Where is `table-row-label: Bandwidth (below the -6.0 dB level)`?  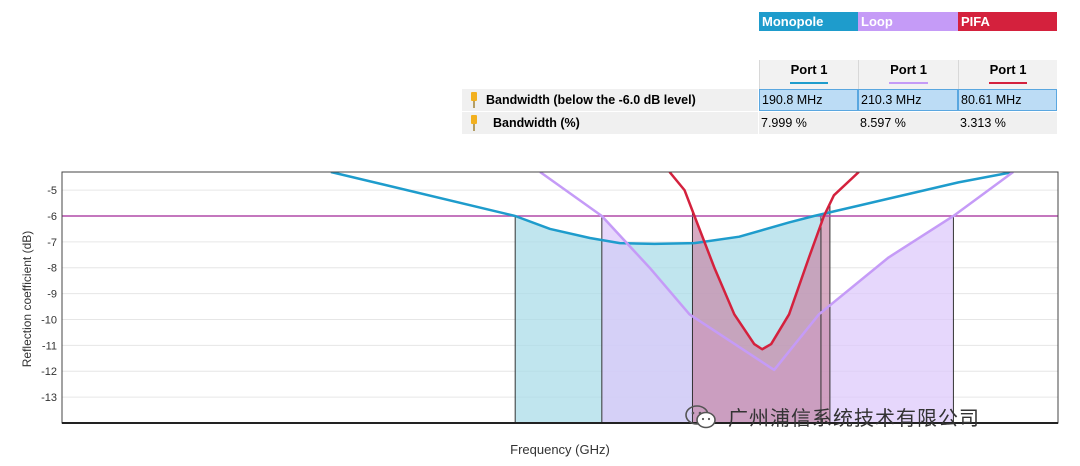 table-row-label: Bandwidth (below the -6.0 dB level) is located at coordinates (610, 100).